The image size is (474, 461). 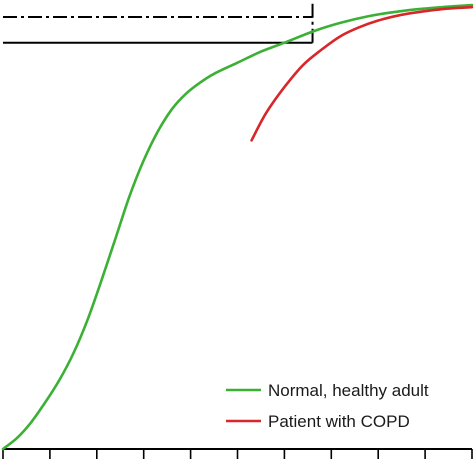 What do you see at coordinates (237, 453) in the screenshot?
I see `axes` at bounding box center [237, 453].